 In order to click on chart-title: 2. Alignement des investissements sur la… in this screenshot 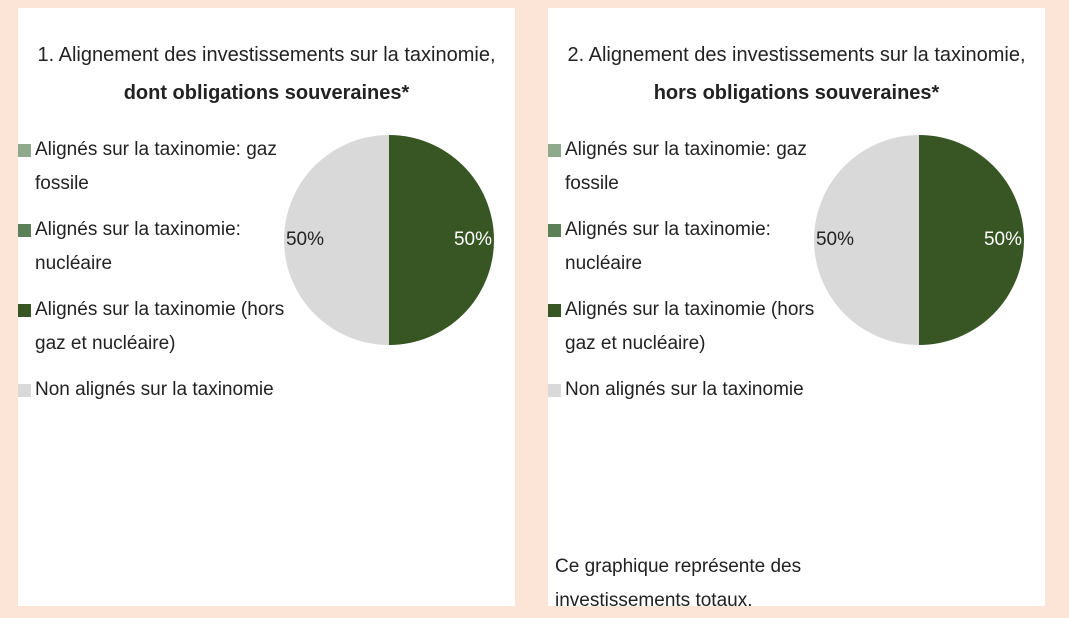, I will do `click(796, 74)`.